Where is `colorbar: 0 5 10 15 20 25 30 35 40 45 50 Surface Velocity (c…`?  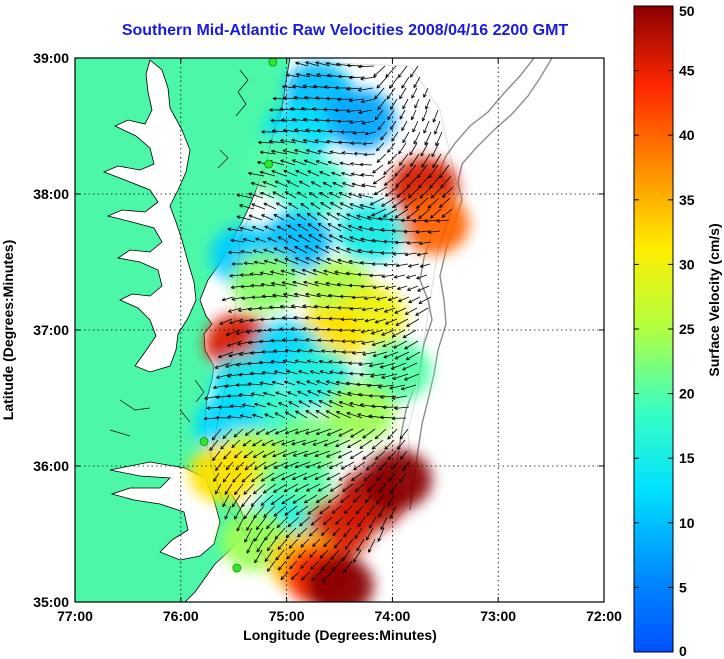 colorbar: 0 5 10 15 20 25 30 35 40 45 50 Surface Velocity (c… is located at coordinates (677, 331).